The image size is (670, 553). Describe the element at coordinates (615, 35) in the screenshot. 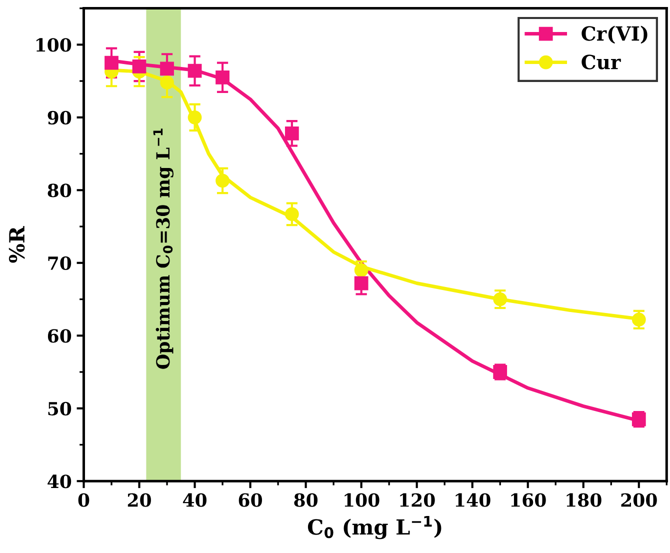

I see `legend-label: Cr(VI)` at that location.